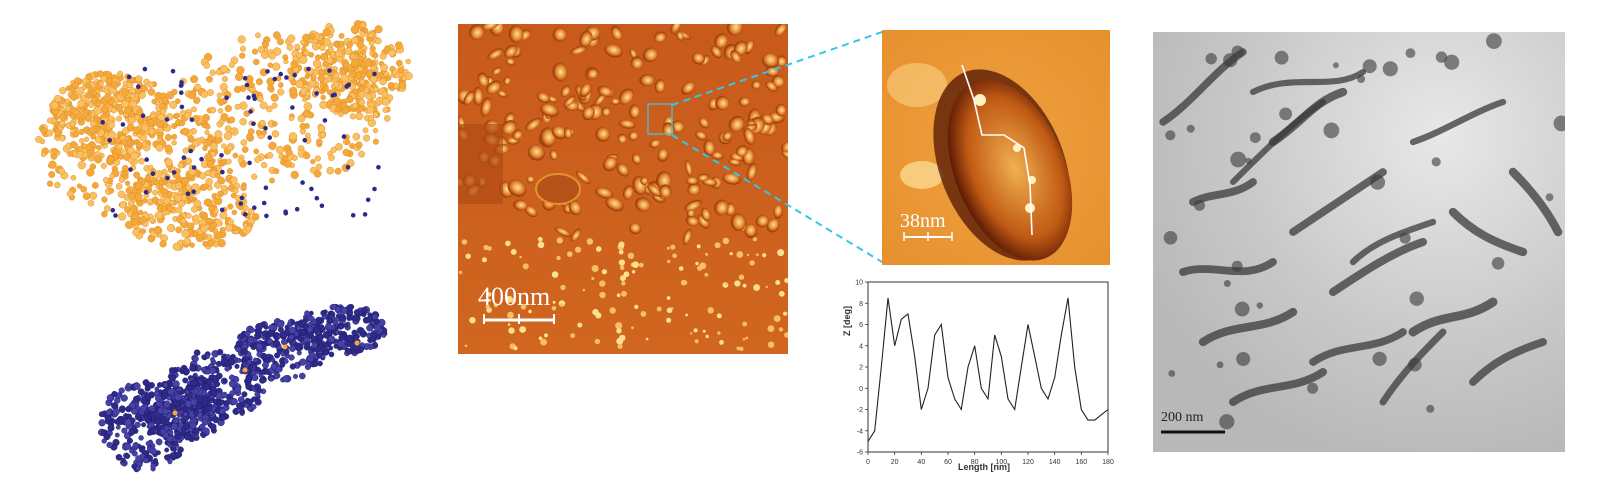  I want to click on afm-zoom-canvas, so click(996, 147).